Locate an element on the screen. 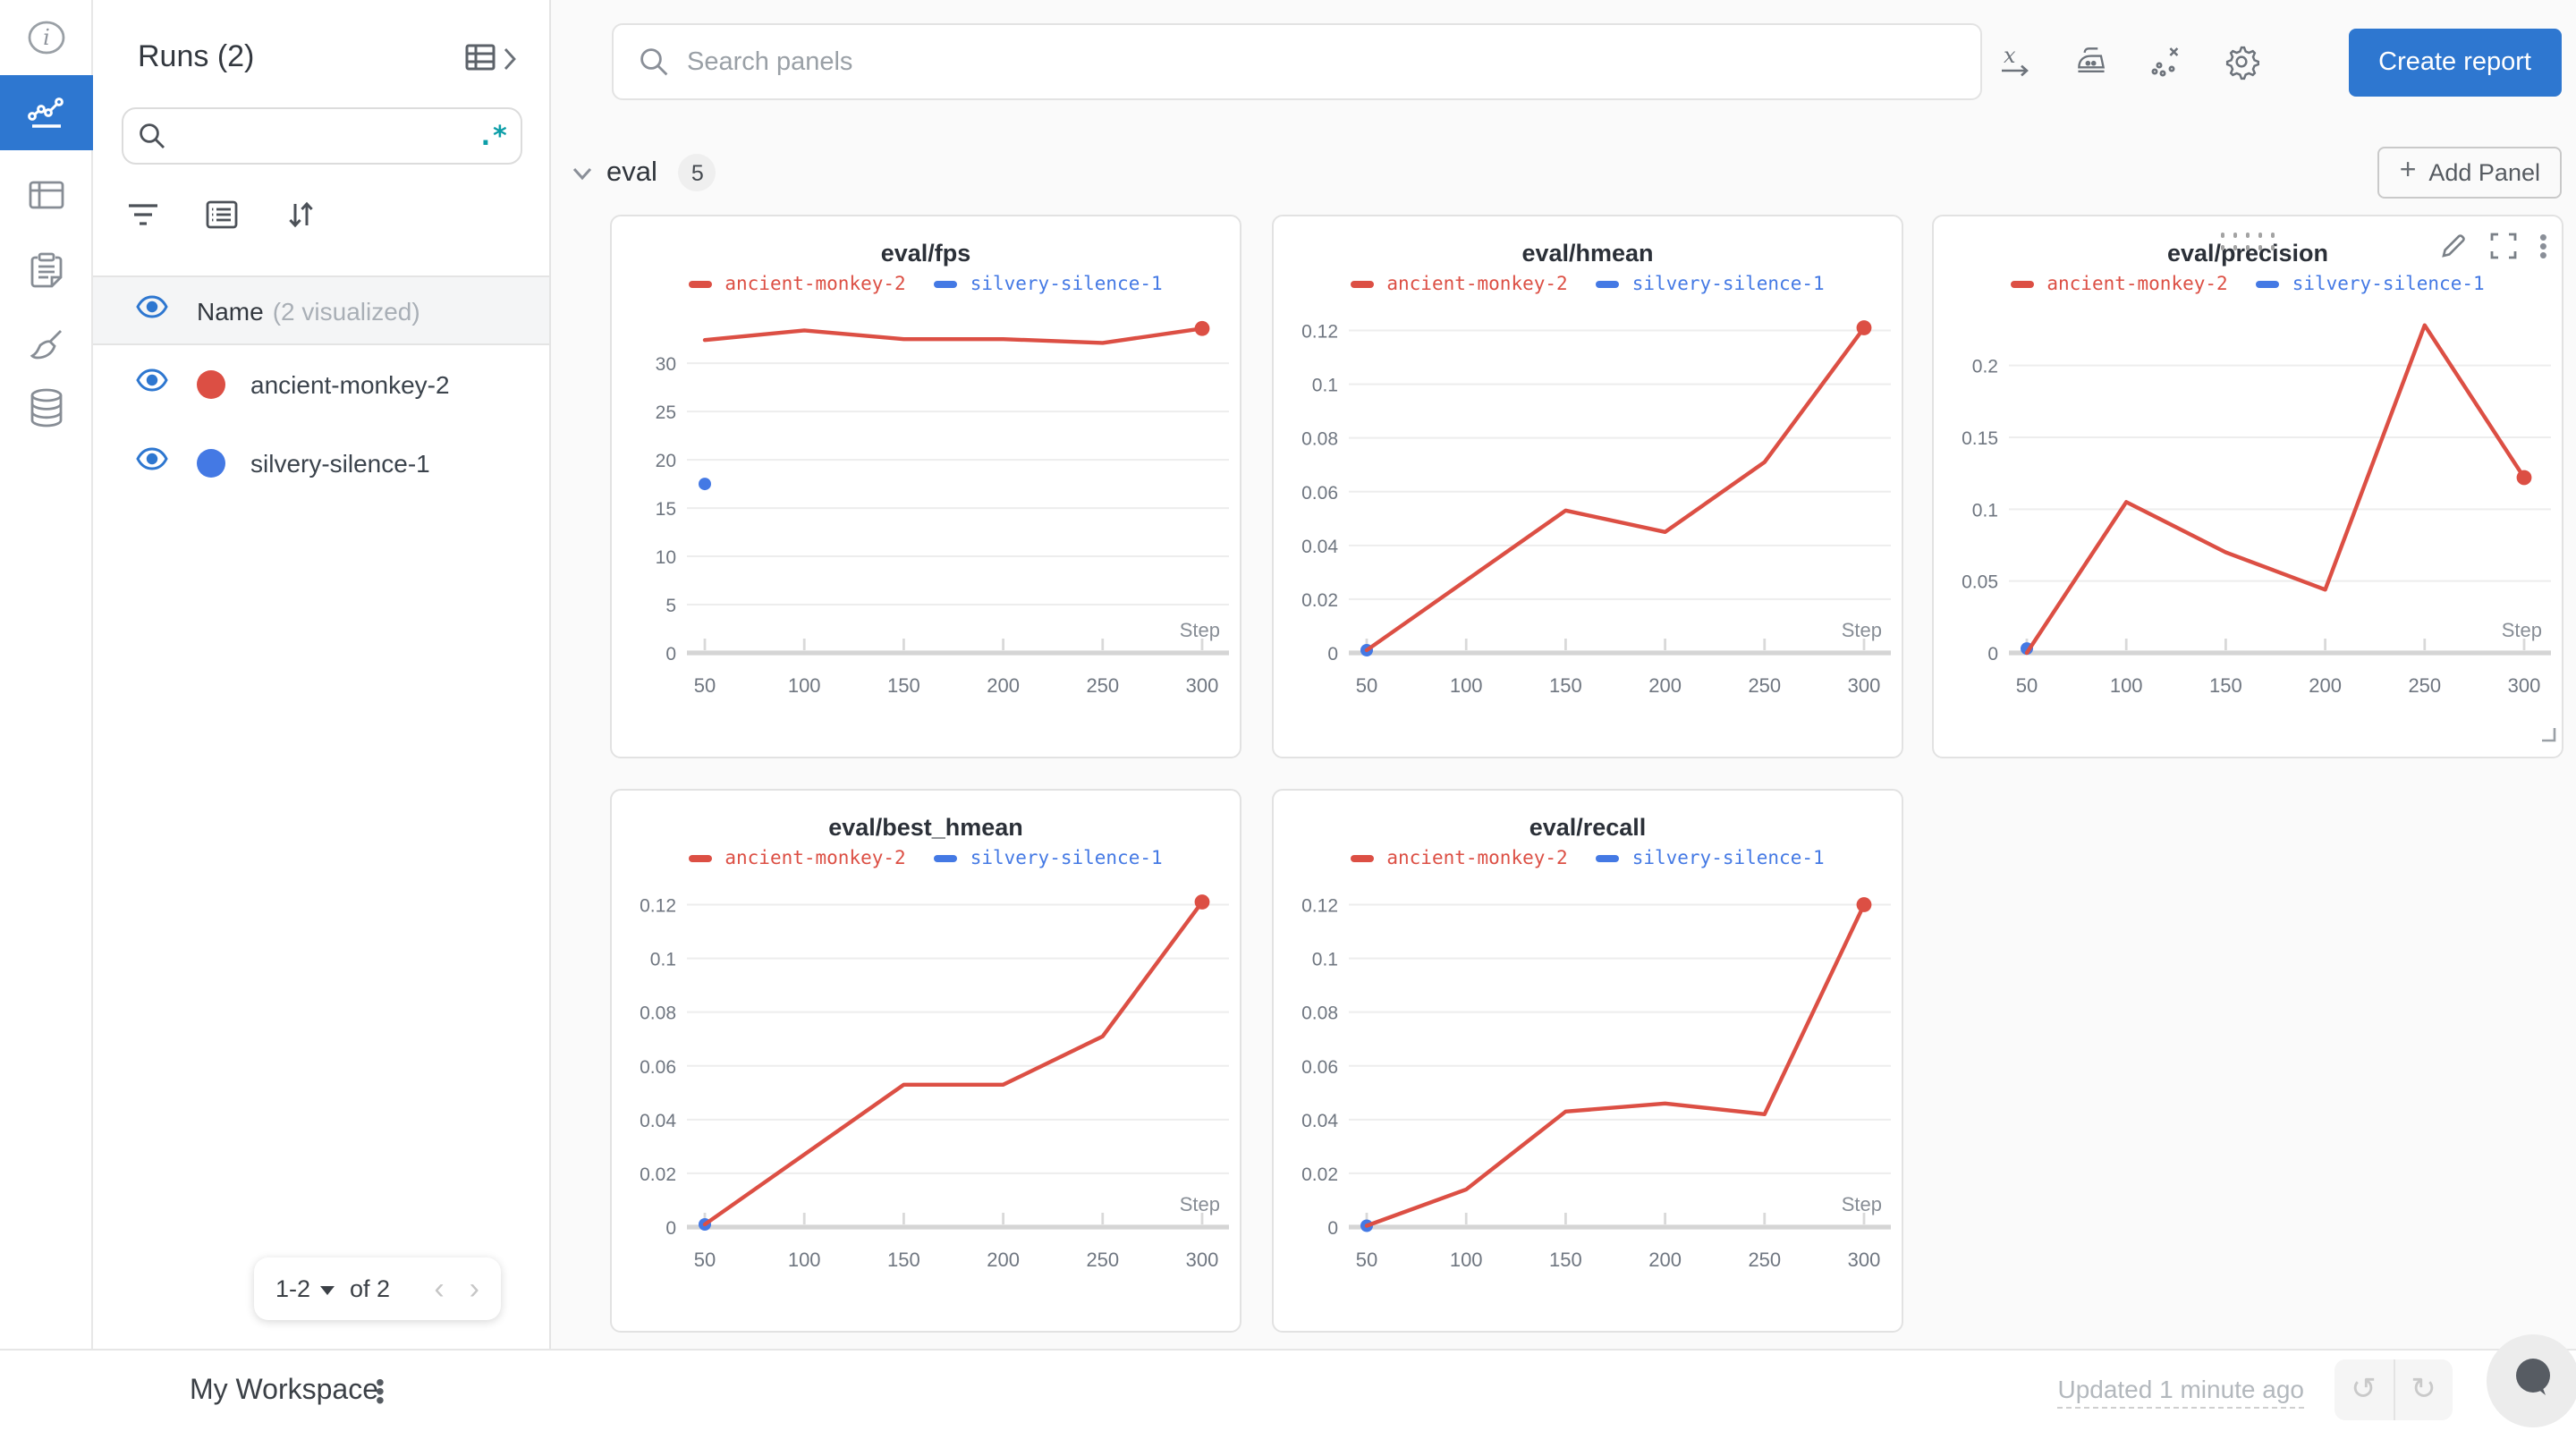 The width and height of the screenshot is (2576, 1431). left-nav-rail: i is located at coordinates (46, 675).